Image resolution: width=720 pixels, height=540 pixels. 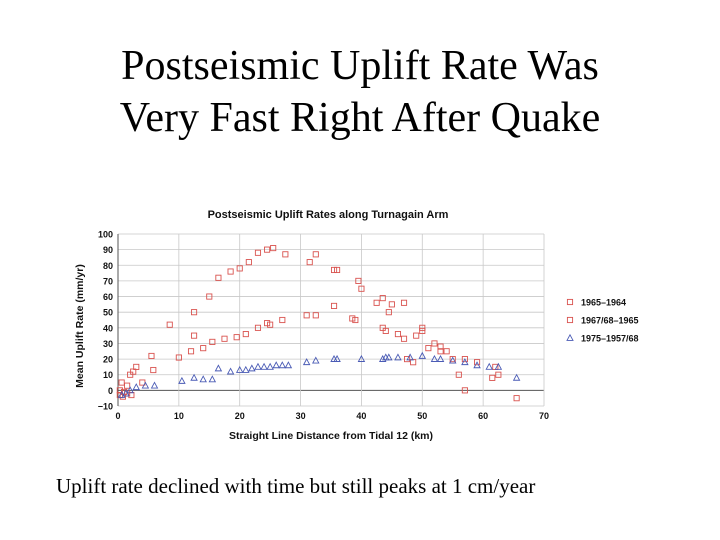 What do you see at coordinates (108, 281) in the screenshot?
I see `y-tick-label: 70` at bounding box center [108, 281].